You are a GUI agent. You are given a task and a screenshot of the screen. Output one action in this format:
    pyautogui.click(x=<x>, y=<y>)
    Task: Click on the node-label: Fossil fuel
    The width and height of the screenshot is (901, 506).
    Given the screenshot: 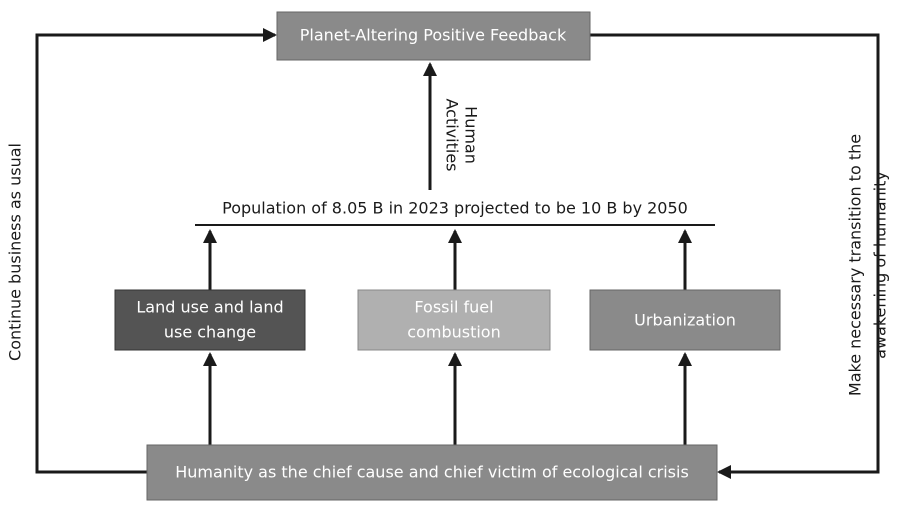 What is the action you would take?
    pyautogui.click(x=453, y=307)
    